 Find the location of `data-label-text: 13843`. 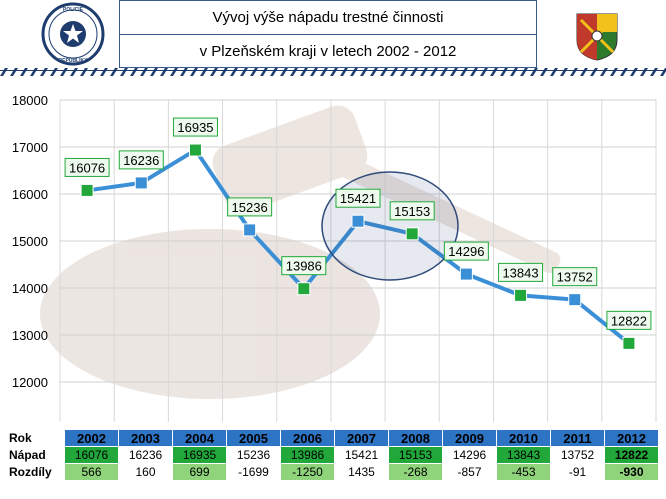

data-label-text: 13843 is located at coordinates (520, 272).